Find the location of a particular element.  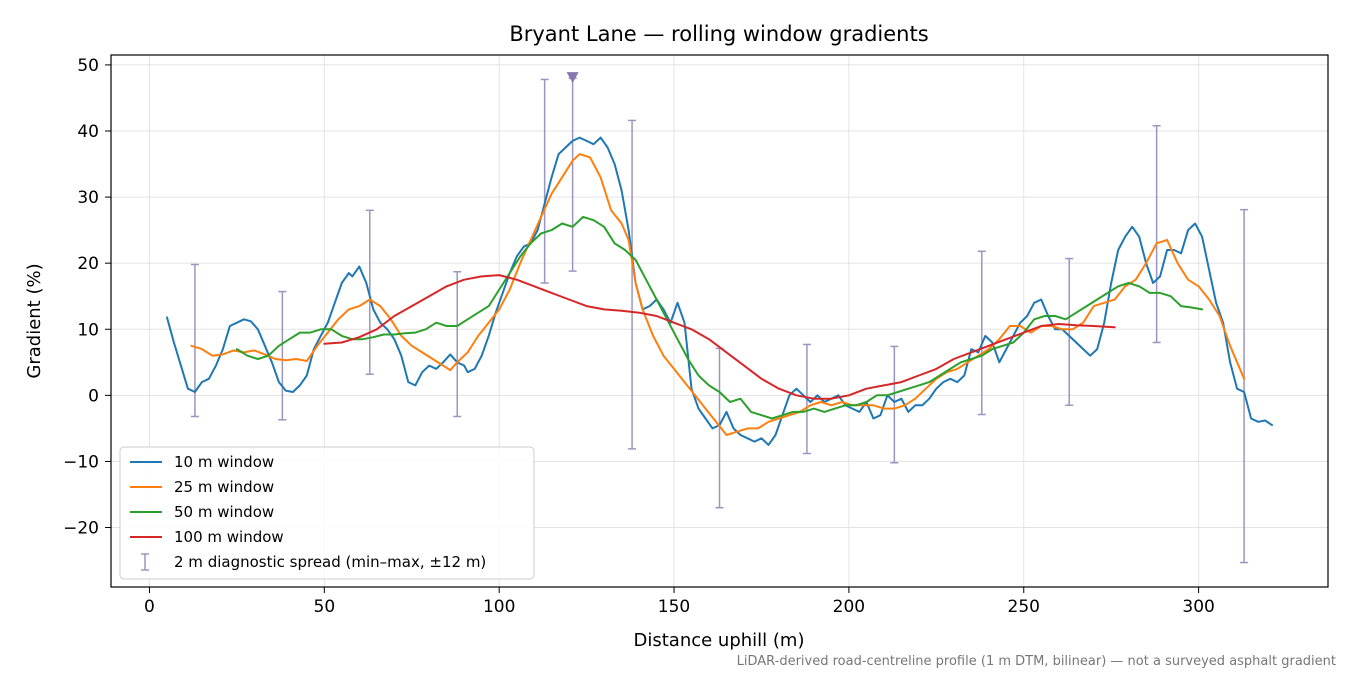

x-tick-label: 50 is located at coordinates (325, 607).